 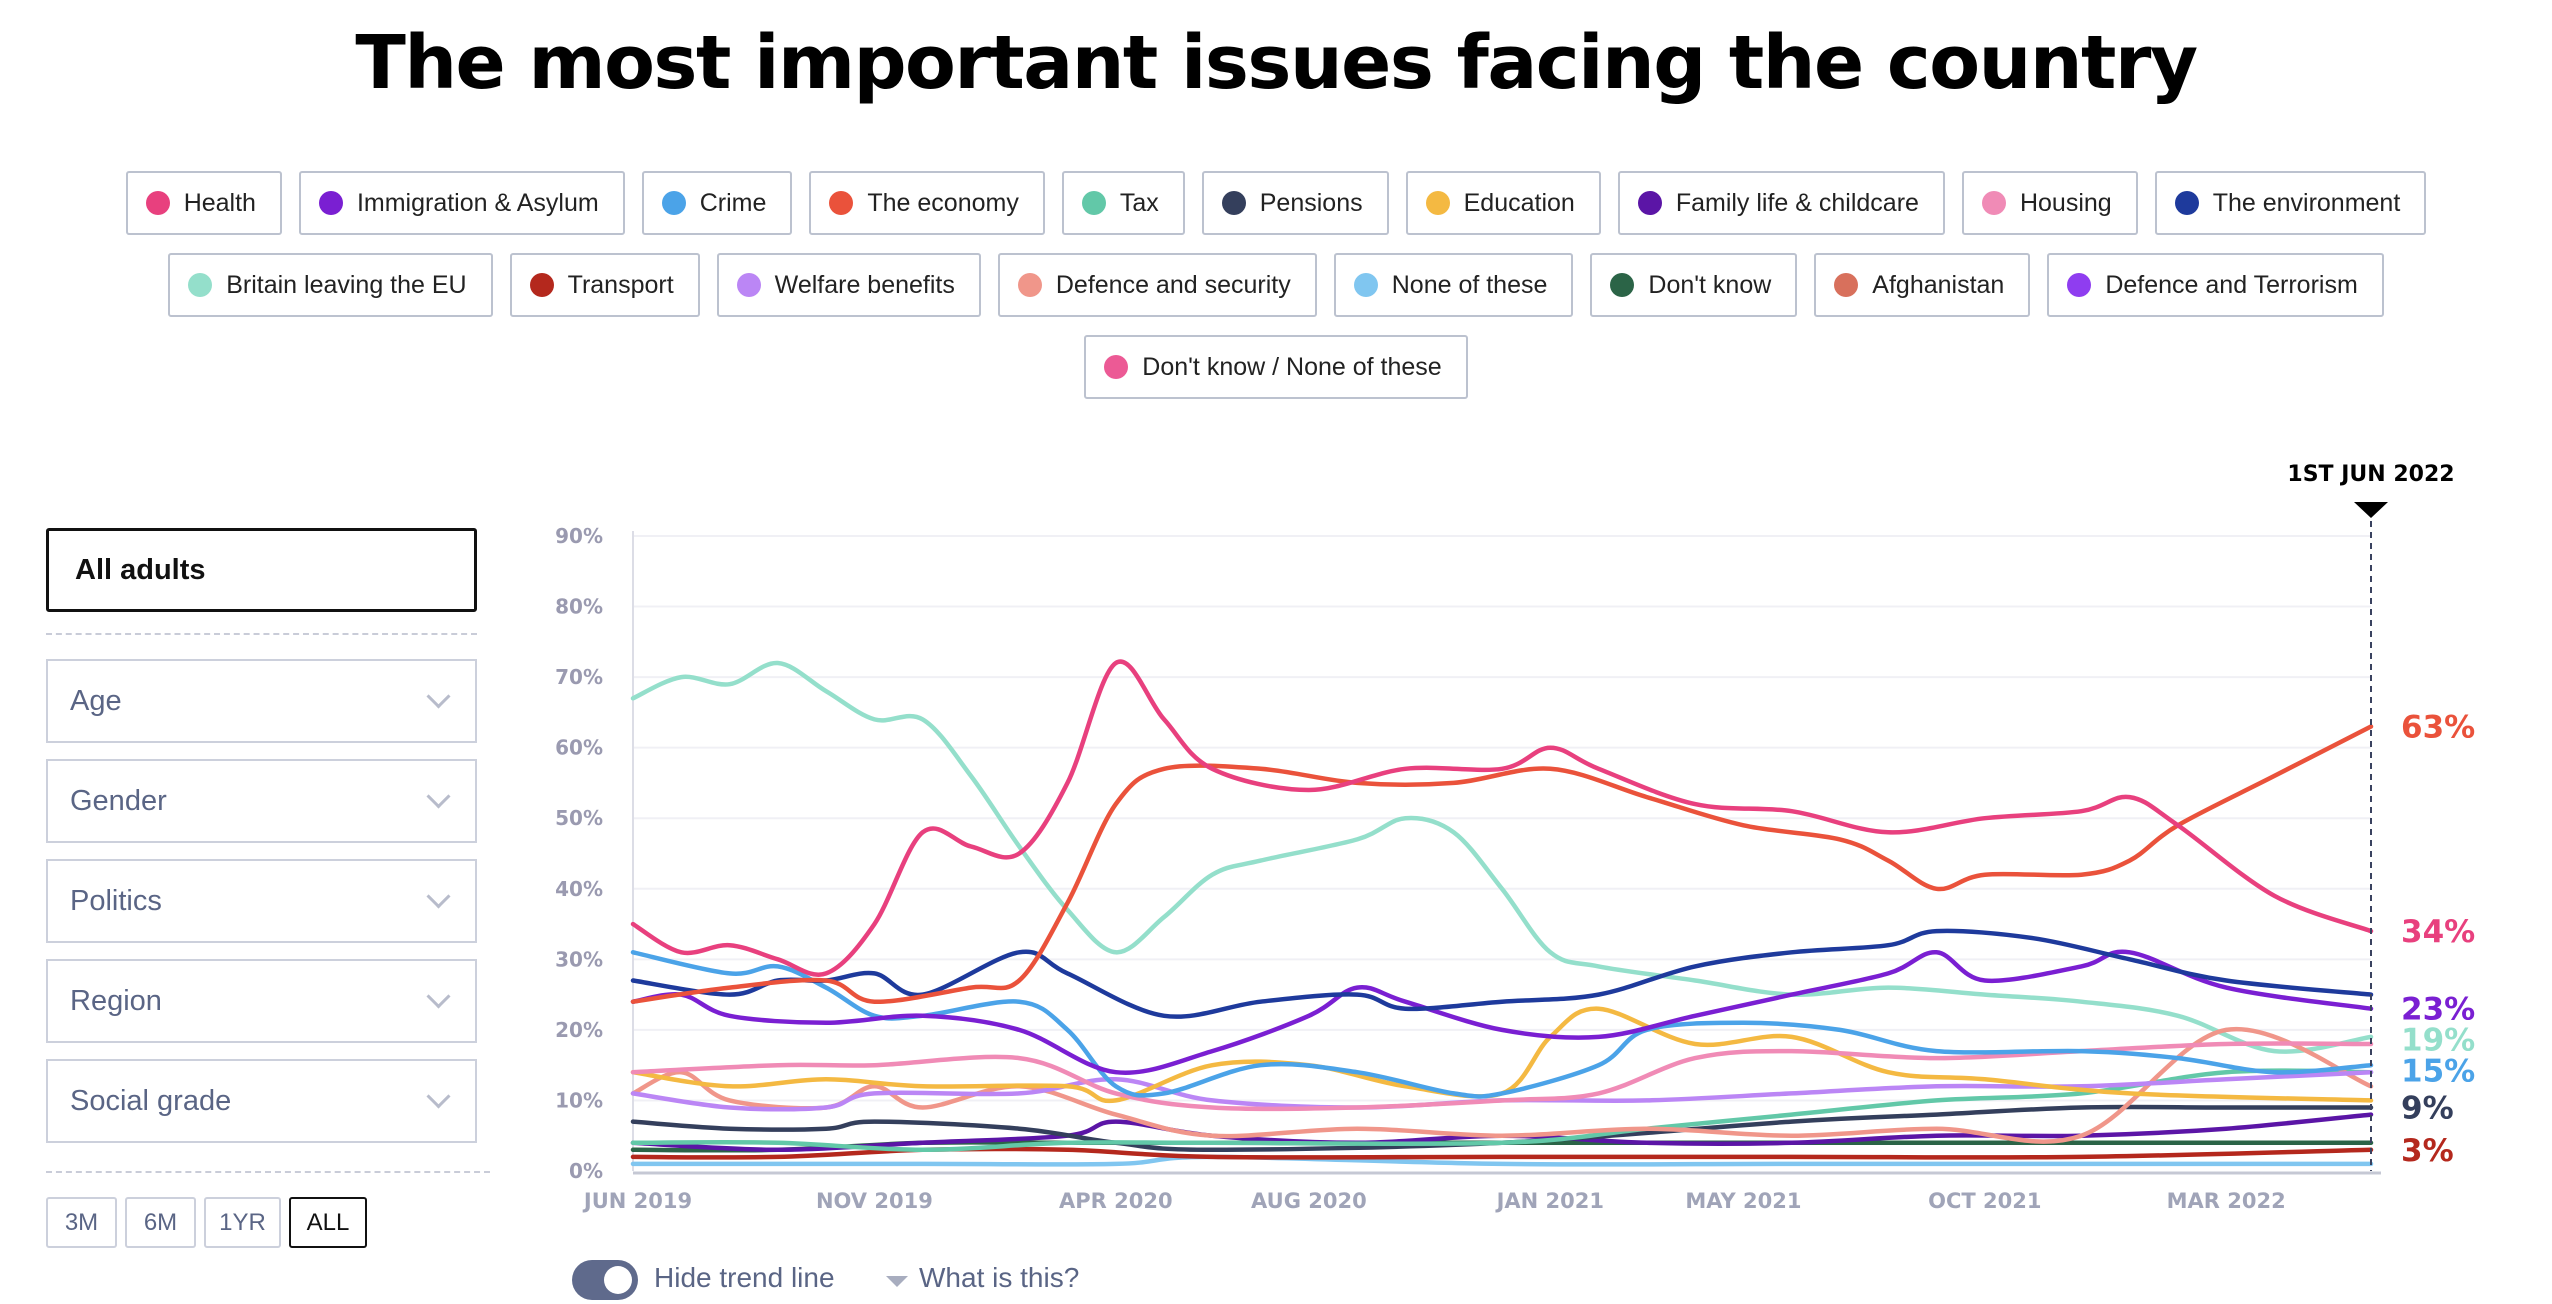 What do you see at coordinates (1469, 284) in the screenshot?
I see `legend-label: None of these` at bounding box center [1469, 284].